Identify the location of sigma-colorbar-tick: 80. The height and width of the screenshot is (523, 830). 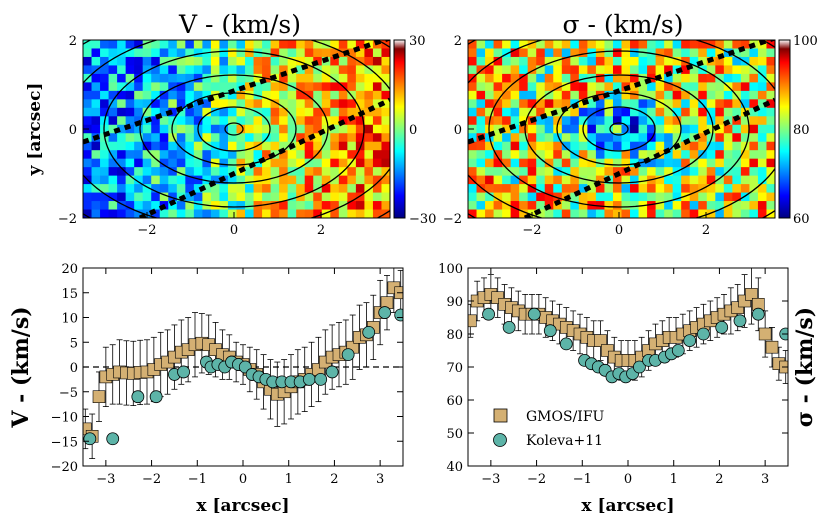
(801, 130).